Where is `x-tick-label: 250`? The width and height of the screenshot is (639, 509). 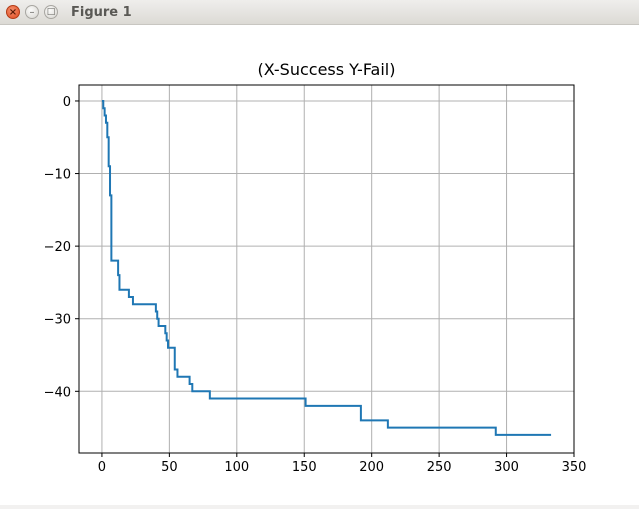
x-tick-label: 250 is located at coordinates (439, 467).